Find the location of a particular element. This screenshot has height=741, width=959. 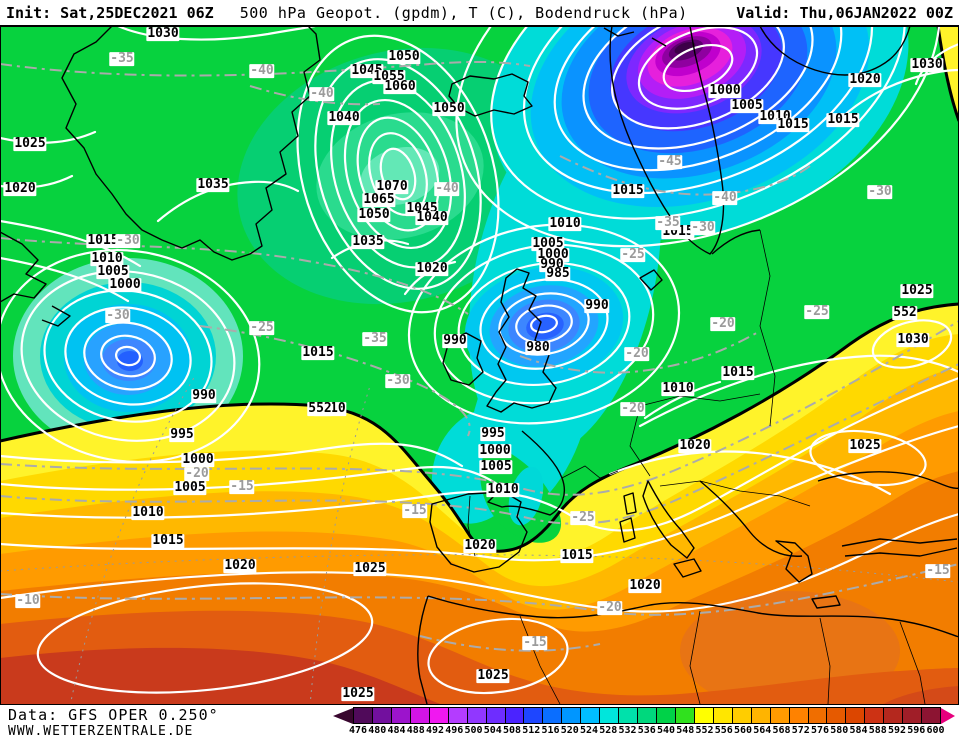

colorbar-tick: 512 is located at coordinates (531, 730).